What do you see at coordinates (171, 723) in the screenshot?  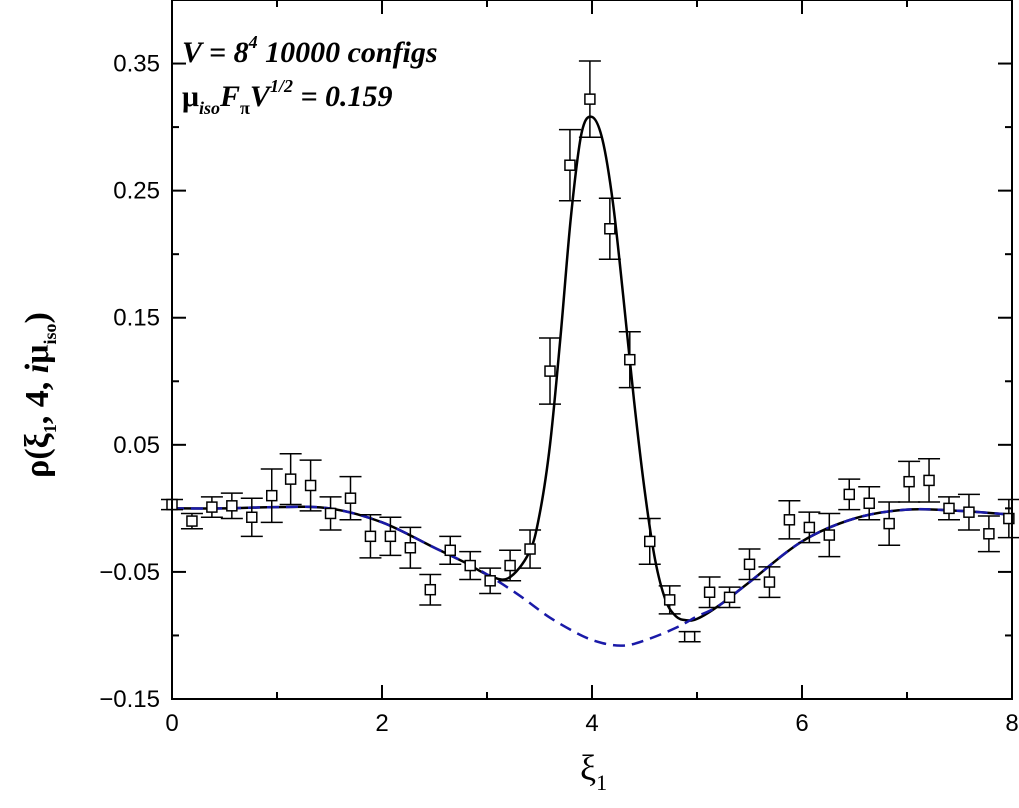 I see `x-tick-label: 0` at bounding box center [171, 723].